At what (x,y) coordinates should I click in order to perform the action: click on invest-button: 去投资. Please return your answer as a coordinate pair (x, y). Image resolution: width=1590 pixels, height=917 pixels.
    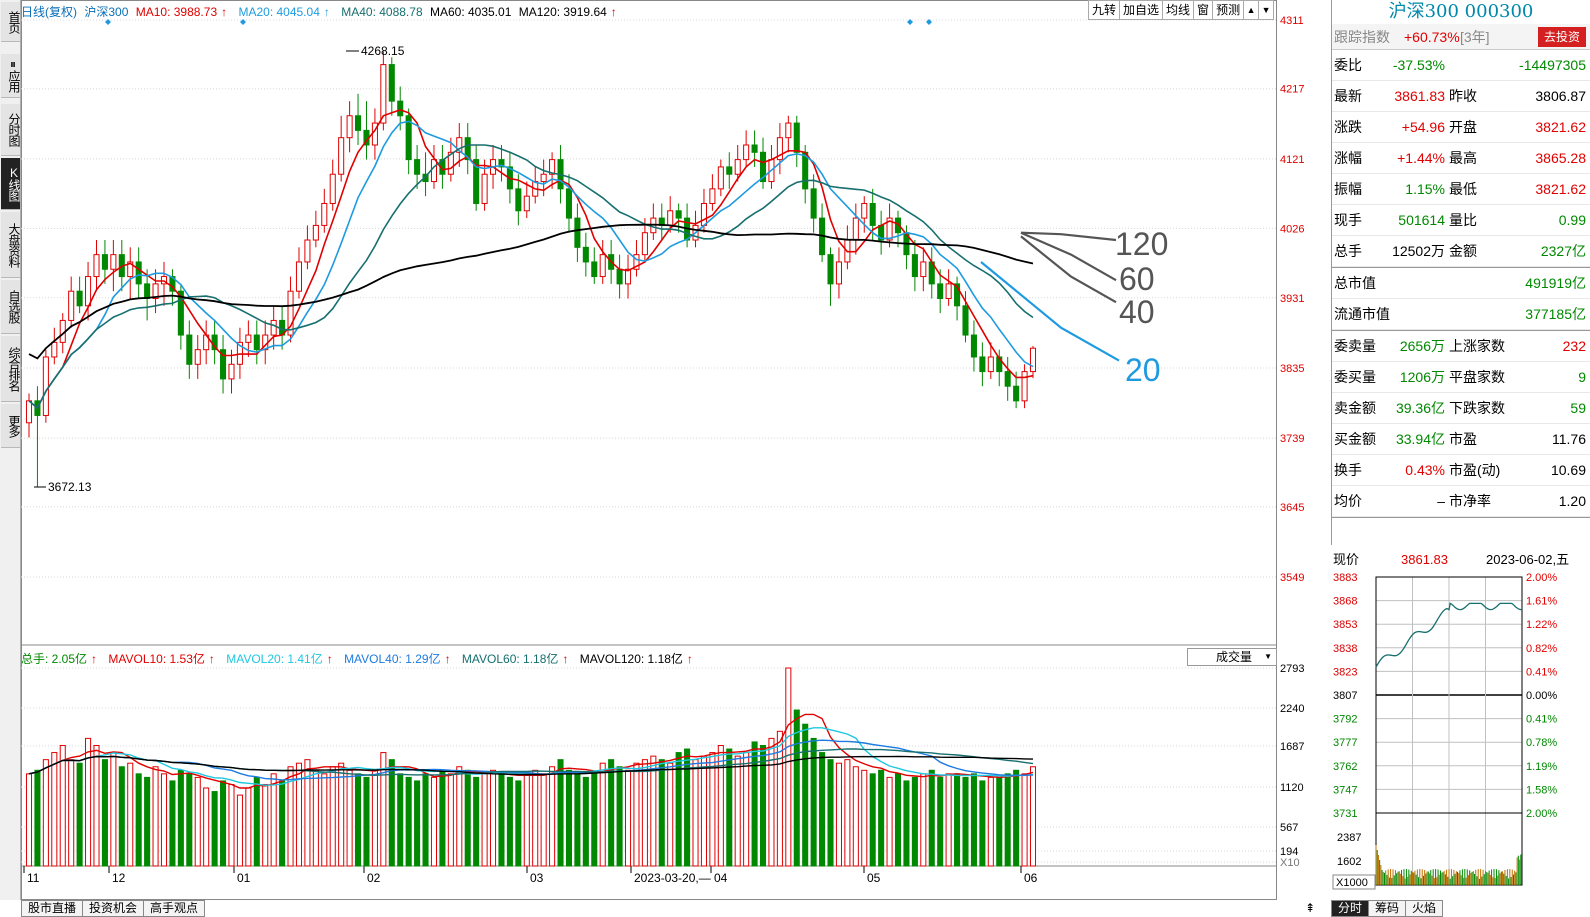
    Looking at the image, I should click on (1561, 37).